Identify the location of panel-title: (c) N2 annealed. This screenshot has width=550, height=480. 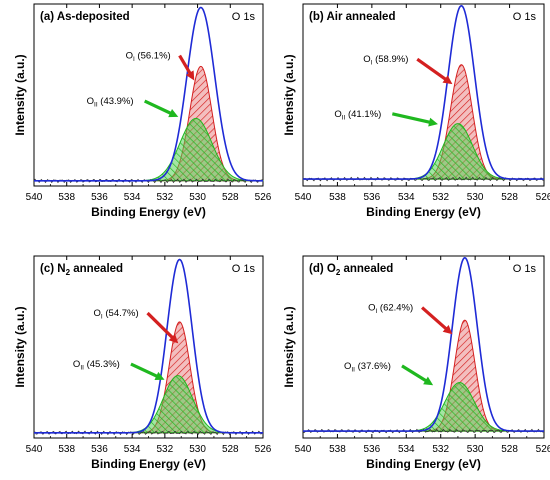
(81, 270).